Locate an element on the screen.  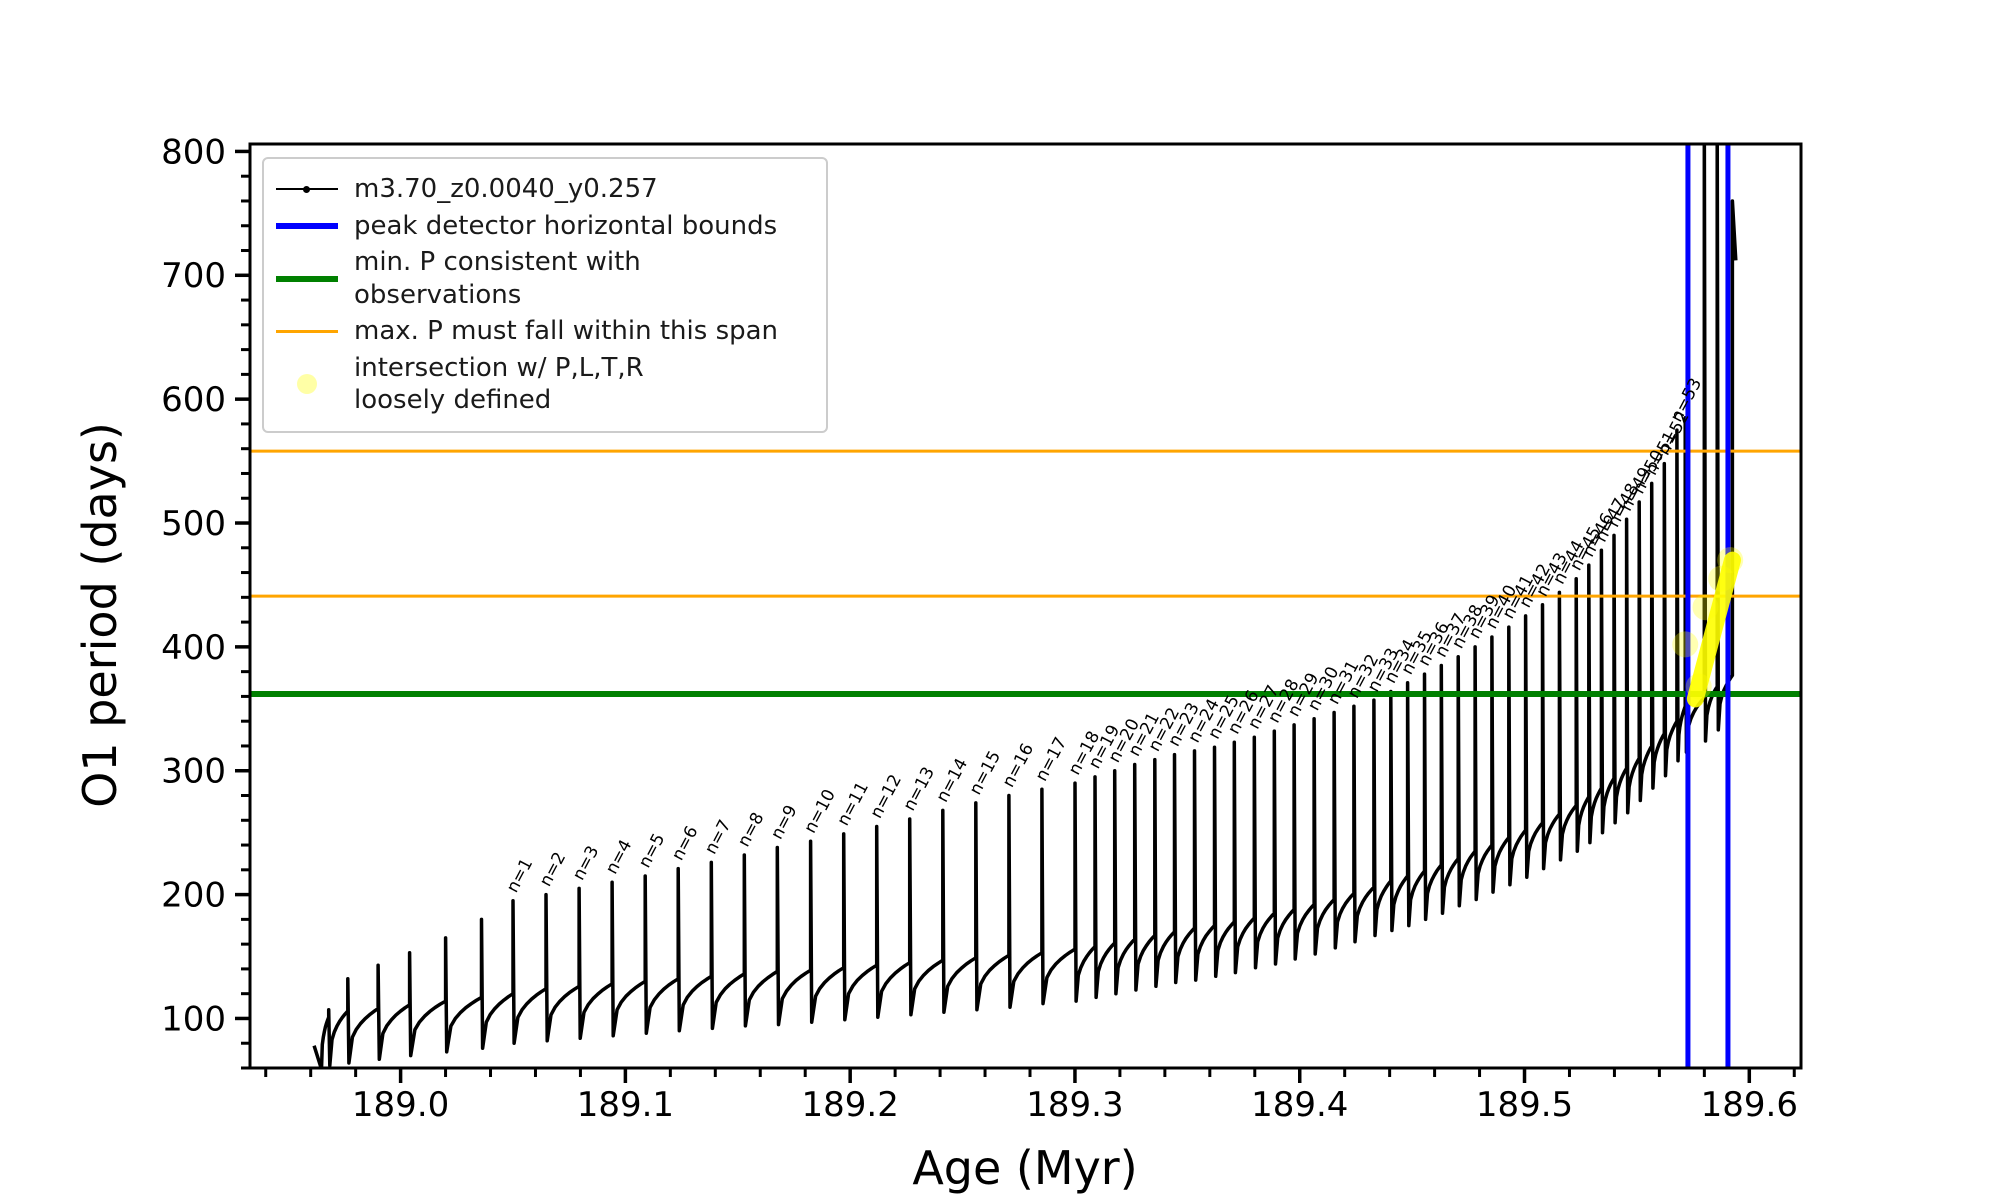
y-tick-label: 800 is located at coordinates (193, 152).